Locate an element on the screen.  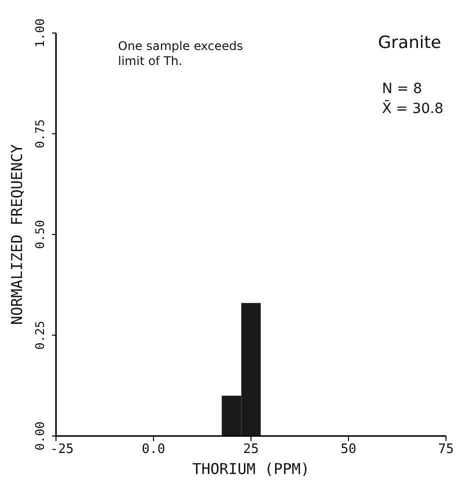
y-axis-title: NORMALIZED FREQUENCY is located at coordinates (17, 234).